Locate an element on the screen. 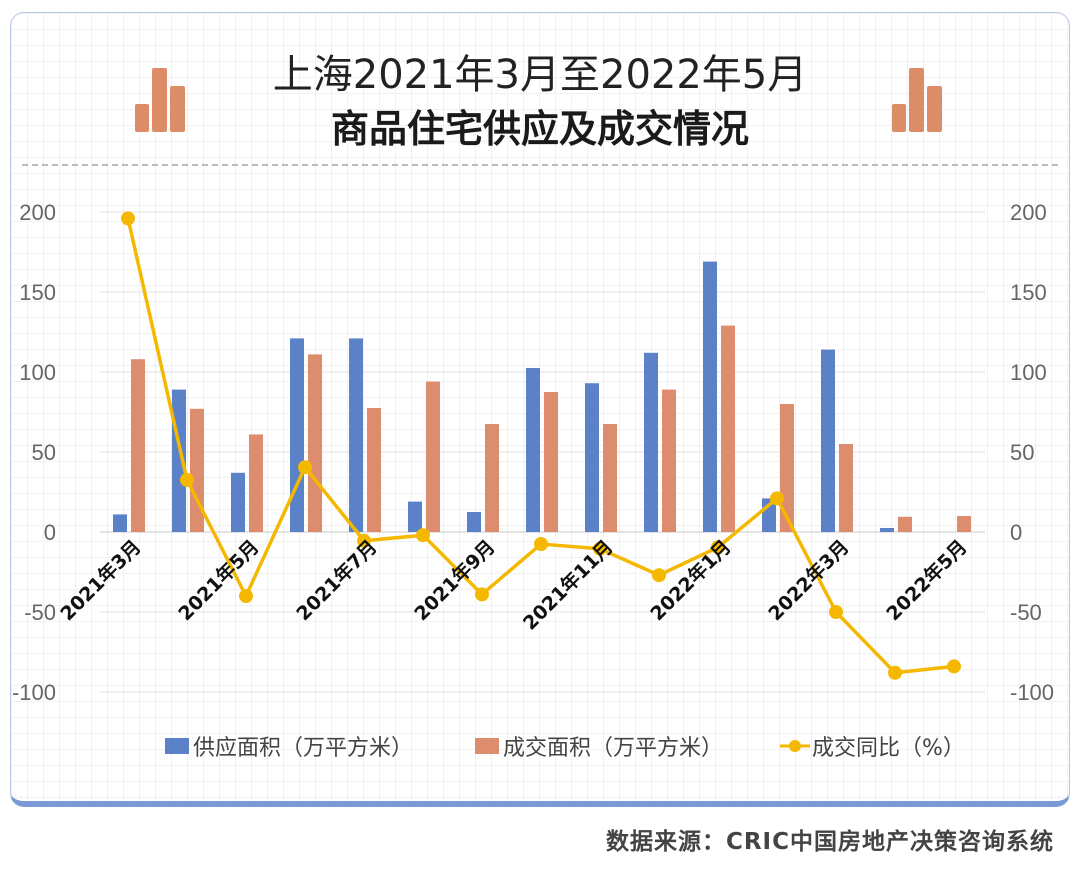  y2-tick-label: 0 is located at coordinates (1016, 532).